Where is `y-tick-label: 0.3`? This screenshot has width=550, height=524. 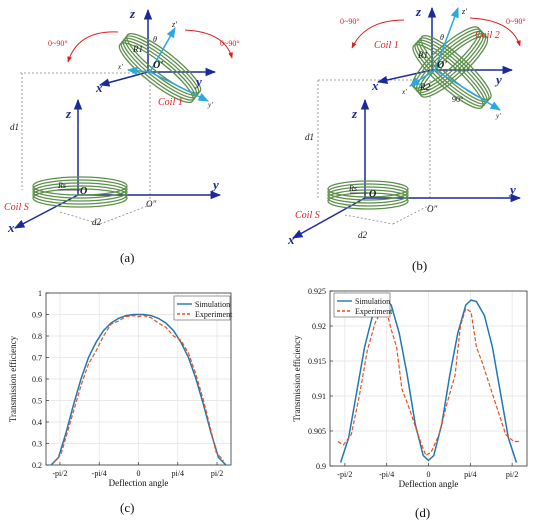 y-tick-label: 0.3 is located at coordinates (37, 444).